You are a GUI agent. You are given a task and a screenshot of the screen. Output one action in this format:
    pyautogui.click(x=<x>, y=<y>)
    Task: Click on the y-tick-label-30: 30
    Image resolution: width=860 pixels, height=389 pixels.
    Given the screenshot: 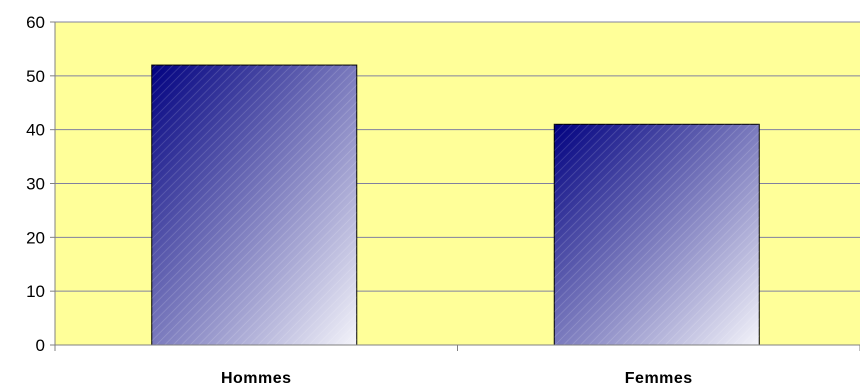 What is the action you would take?
    pyautogui.click(x=35, y=184)
    